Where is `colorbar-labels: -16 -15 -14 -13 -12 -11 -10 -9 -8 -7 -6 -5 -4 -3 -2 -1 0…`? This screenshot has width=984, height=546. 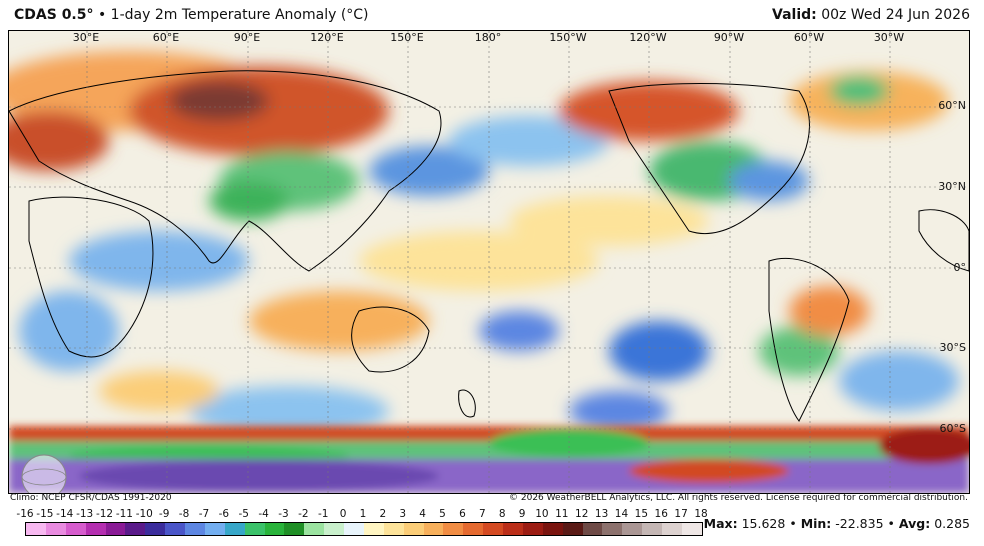 colorbar-labels: -16 -15 -14 -13 -12 -11 -10 -9 -8 -7 -6 -5 -4 -3 -2 -1 0… is located at coordinates (361, 514).